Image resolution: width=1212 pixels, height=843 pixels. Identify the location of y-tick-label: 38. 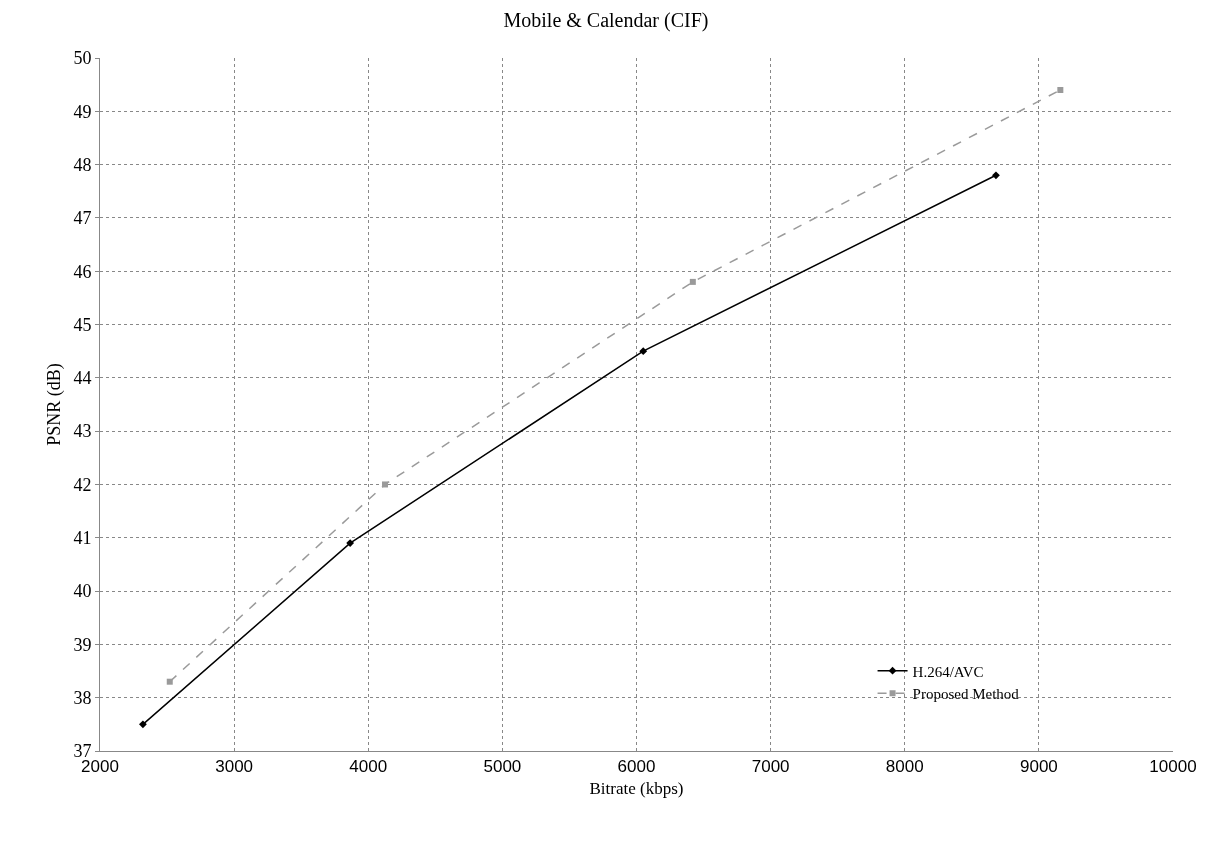
(82, 697).